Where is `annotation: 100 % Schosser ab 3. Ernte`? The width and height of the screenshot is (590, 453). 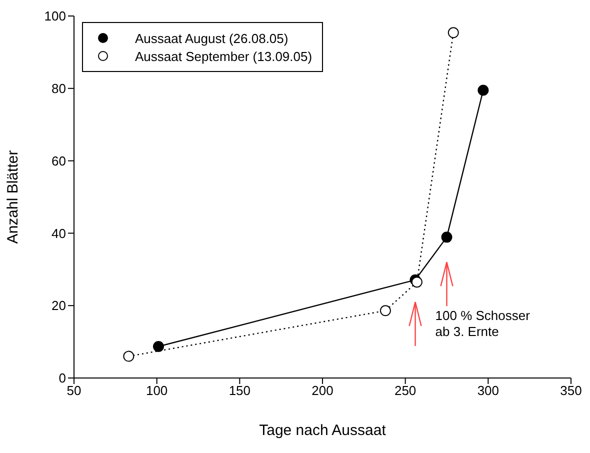 annotation: 100 % Schosser ab 3. Ernte is located at coordinates (483, 323).